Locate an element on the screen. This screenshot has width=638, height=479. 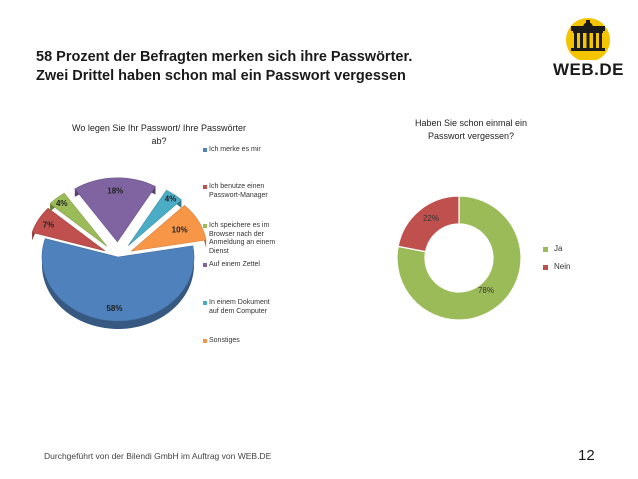
legend-label-line: Dienst is located at coordinates (219, 251).